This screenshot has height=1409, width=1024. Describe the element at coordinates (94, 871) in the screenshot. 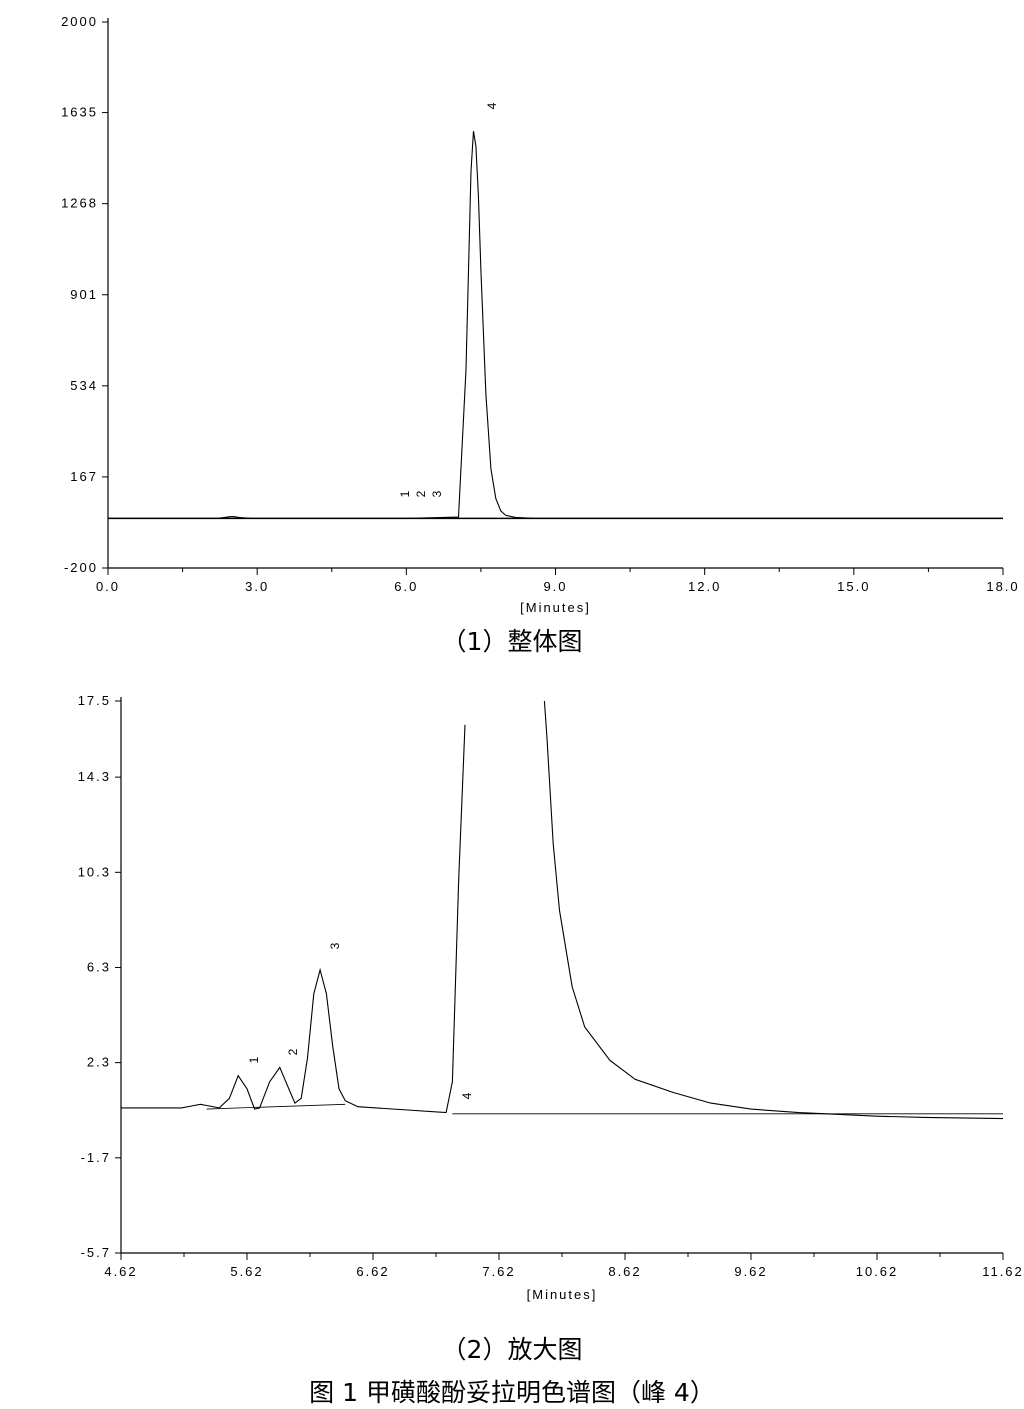

I see `y-tick-label: 10.3` at that location.